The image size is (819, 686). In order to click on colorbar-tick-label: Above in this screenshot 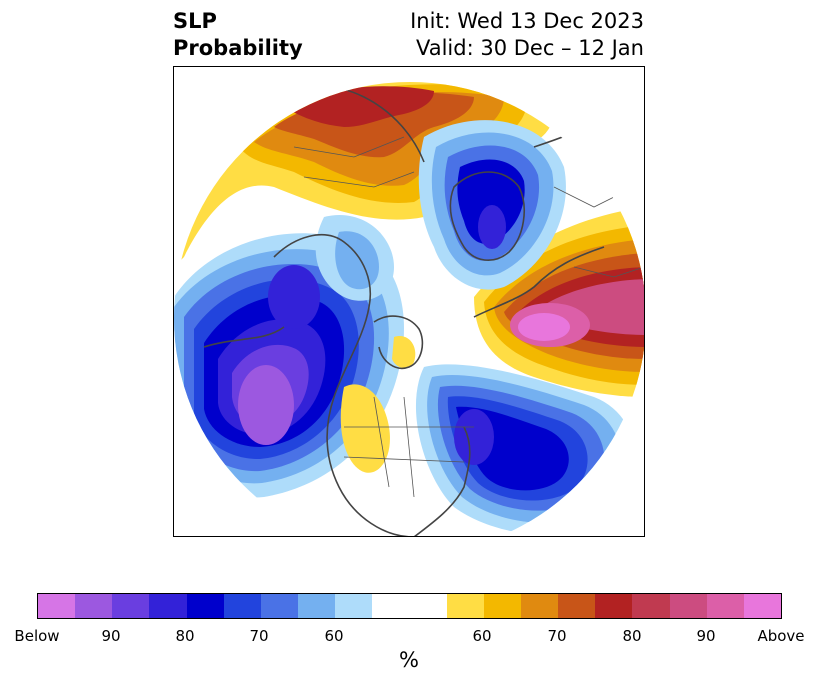, I will do `click(781, 636)`.